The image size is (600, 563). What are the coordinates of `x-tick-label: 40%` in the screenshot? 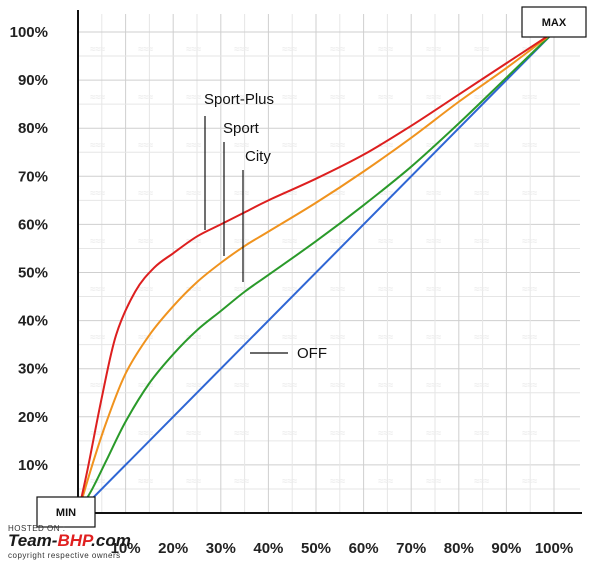 It's located at (268, 548).